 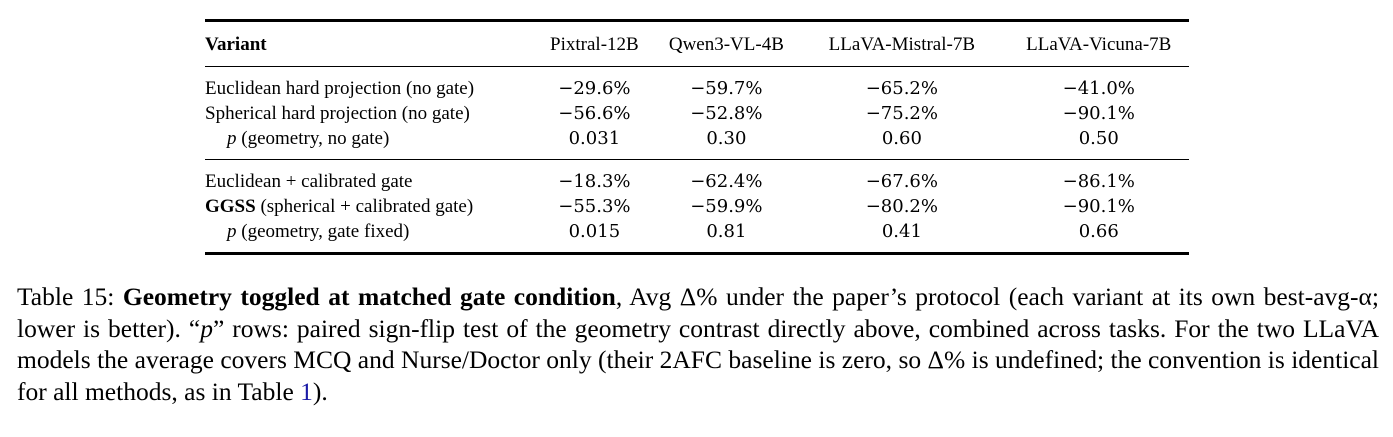 I want to click on header-llava-mistral: LLaVA-Mistral-7B, so click(x=902, y=44).